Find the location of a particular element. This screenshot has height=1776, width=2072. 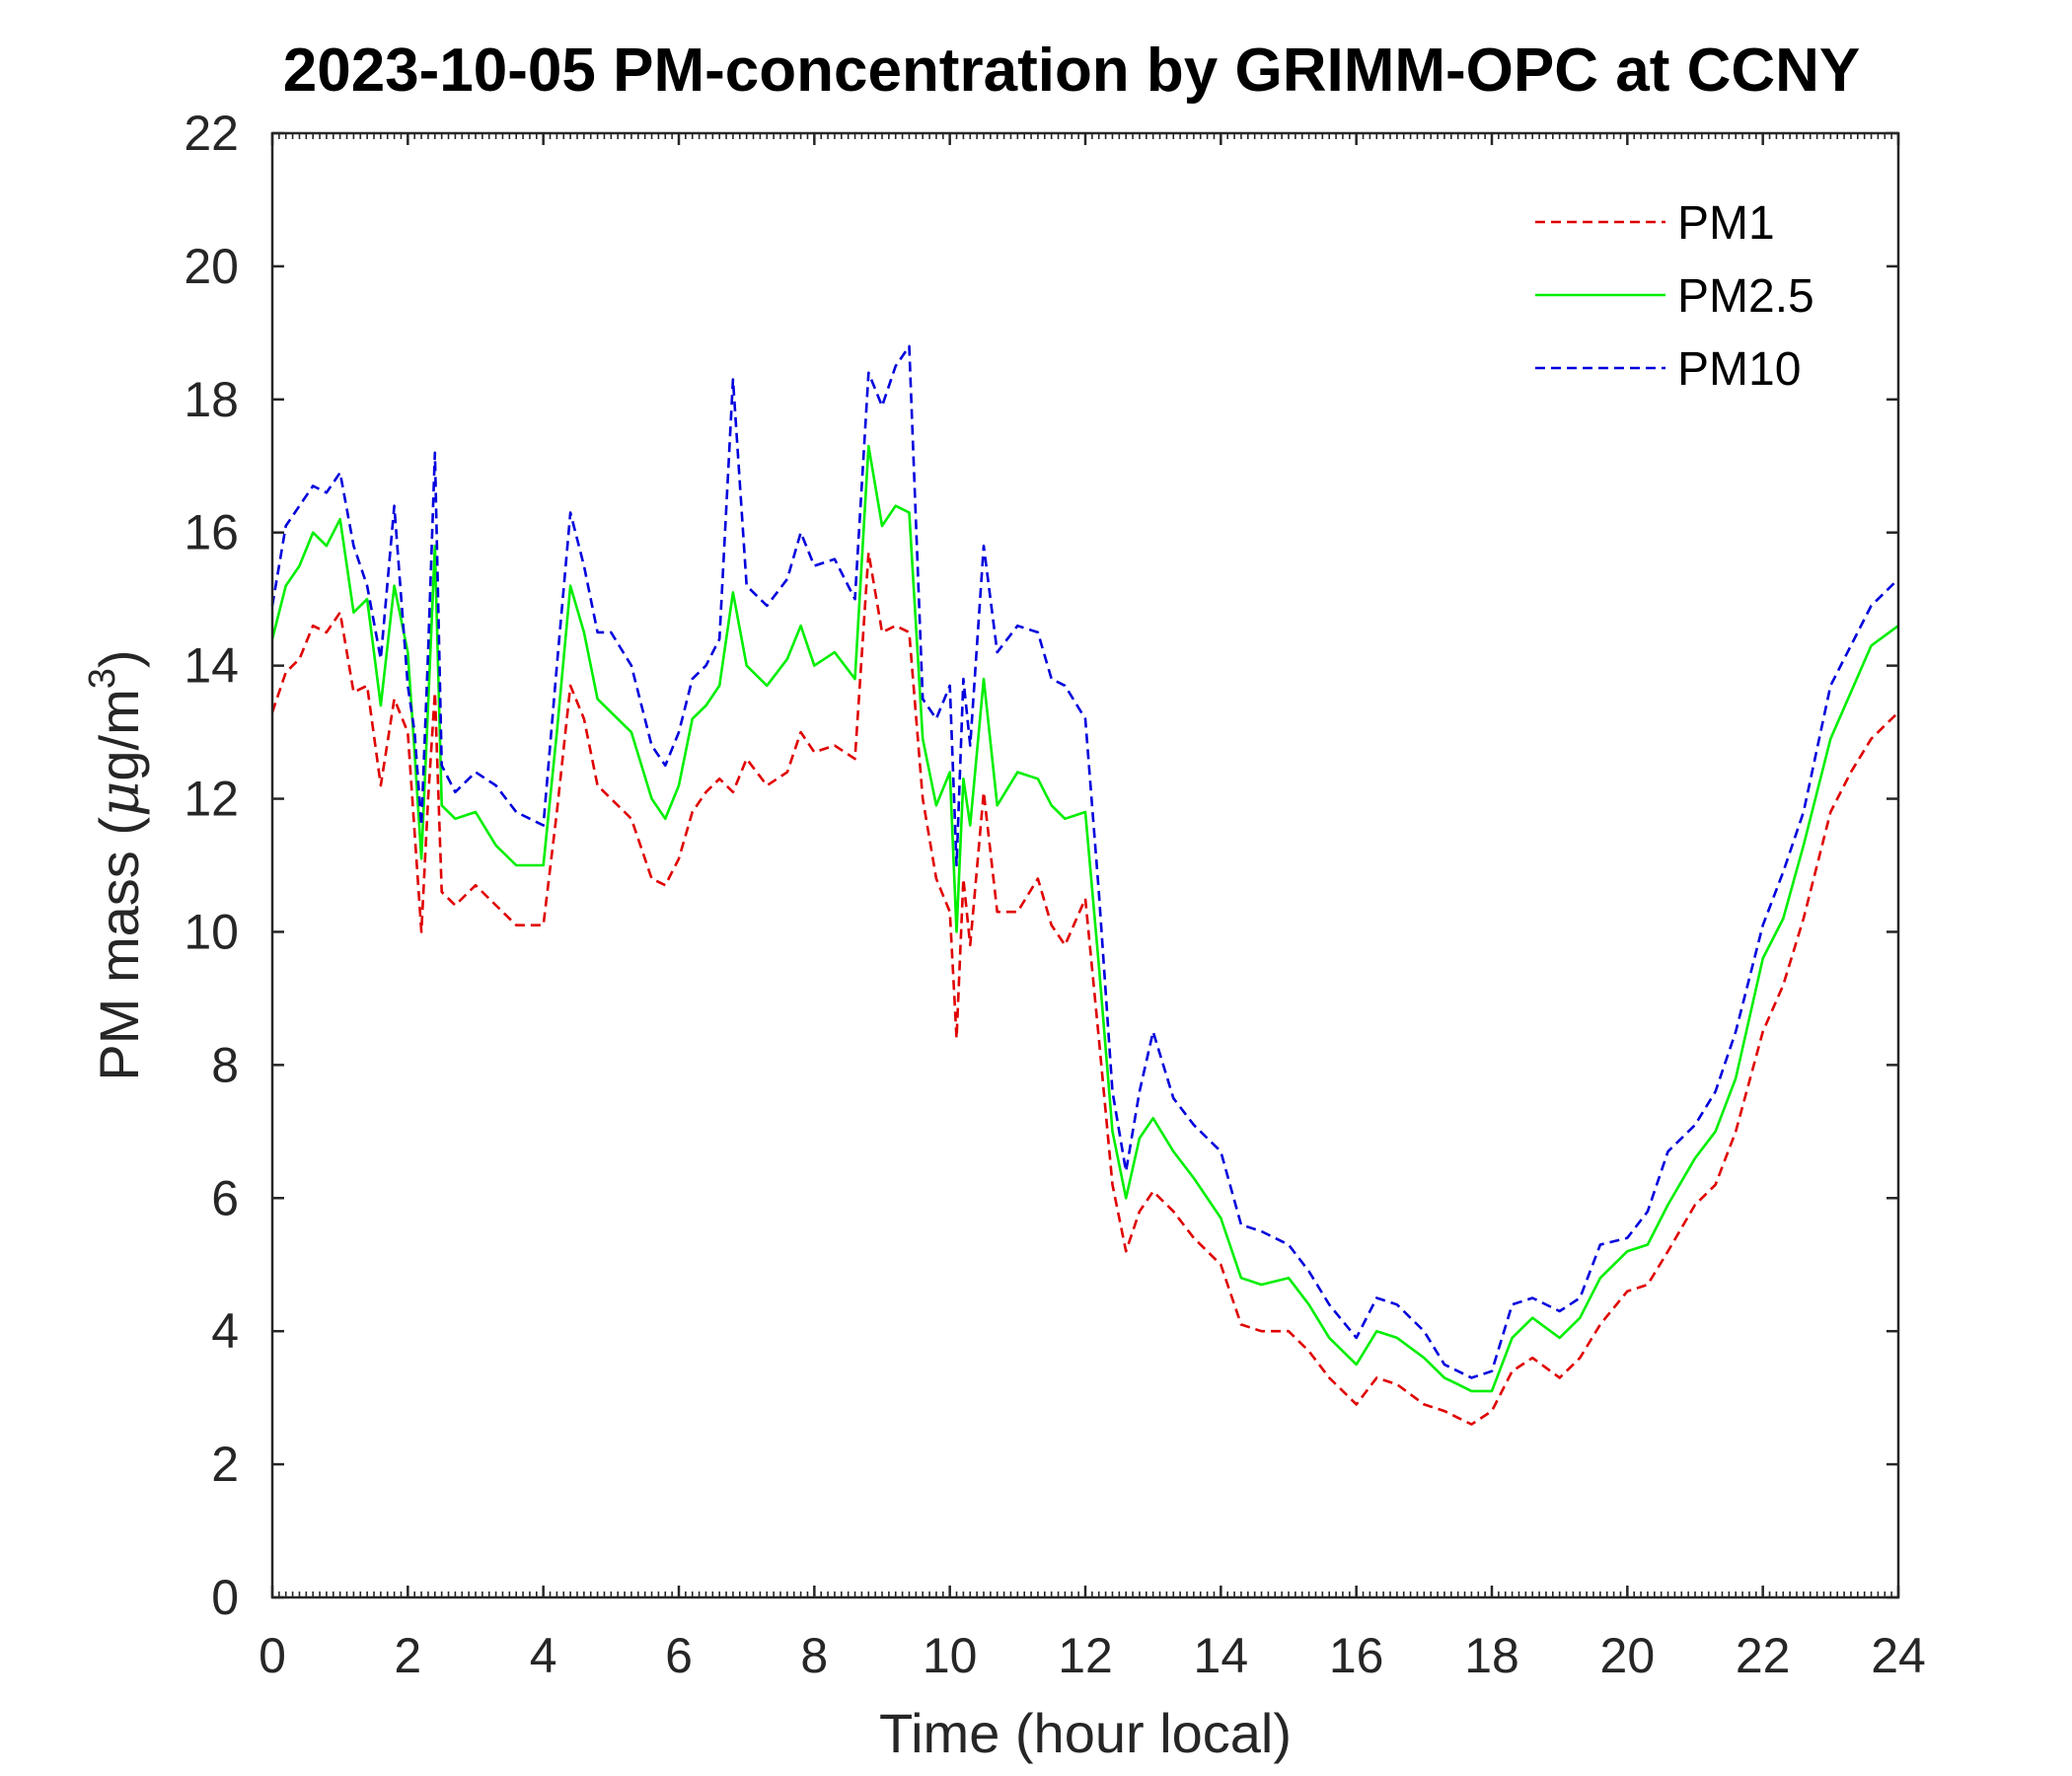

y-axis-label-mu: μ is located at coordinates (120, 799).